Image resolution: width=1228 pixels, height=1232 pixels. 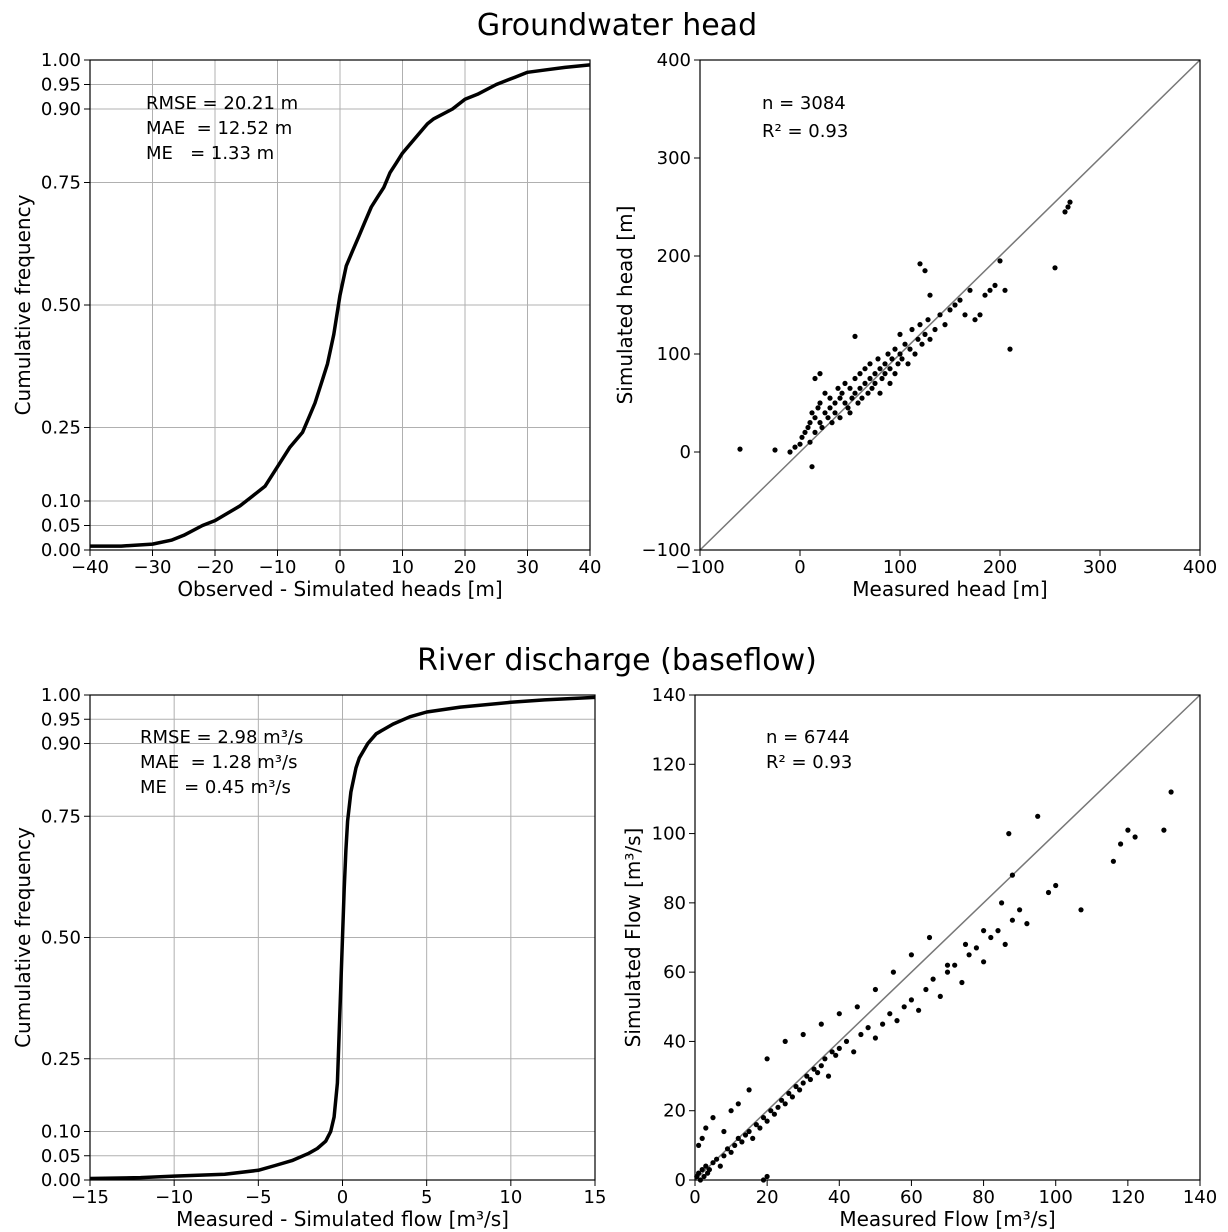 I want to click on y-tick-label: 100, so click(x=669, y=834).